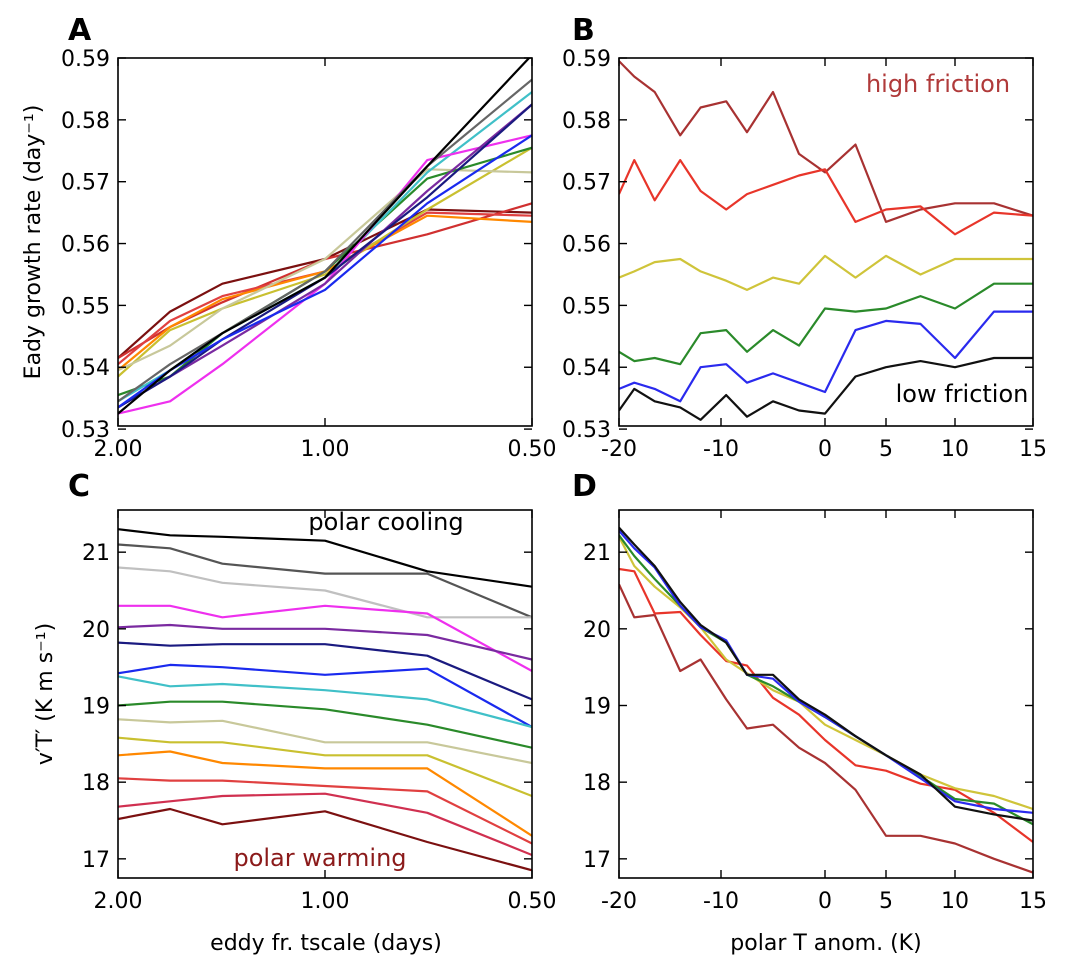 Image resolution: width=1066 pixels, height=970 pixels. I want to click on annotation-label: polar cooling, so click(385, 522).